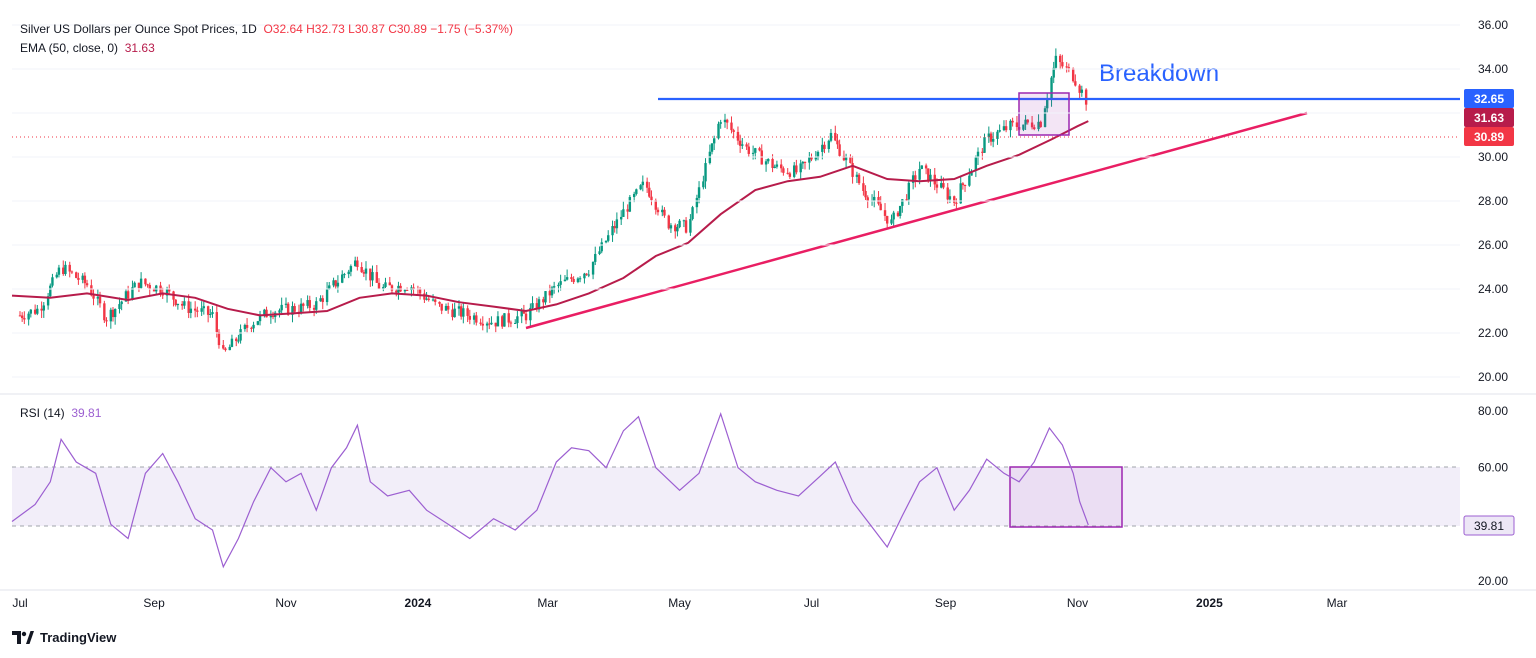 This screenshot has height=658, width=1536. Describe the element at coordinates (1489, 118) in the screenshot. I see `ema-price-label: 31.63` at that location.